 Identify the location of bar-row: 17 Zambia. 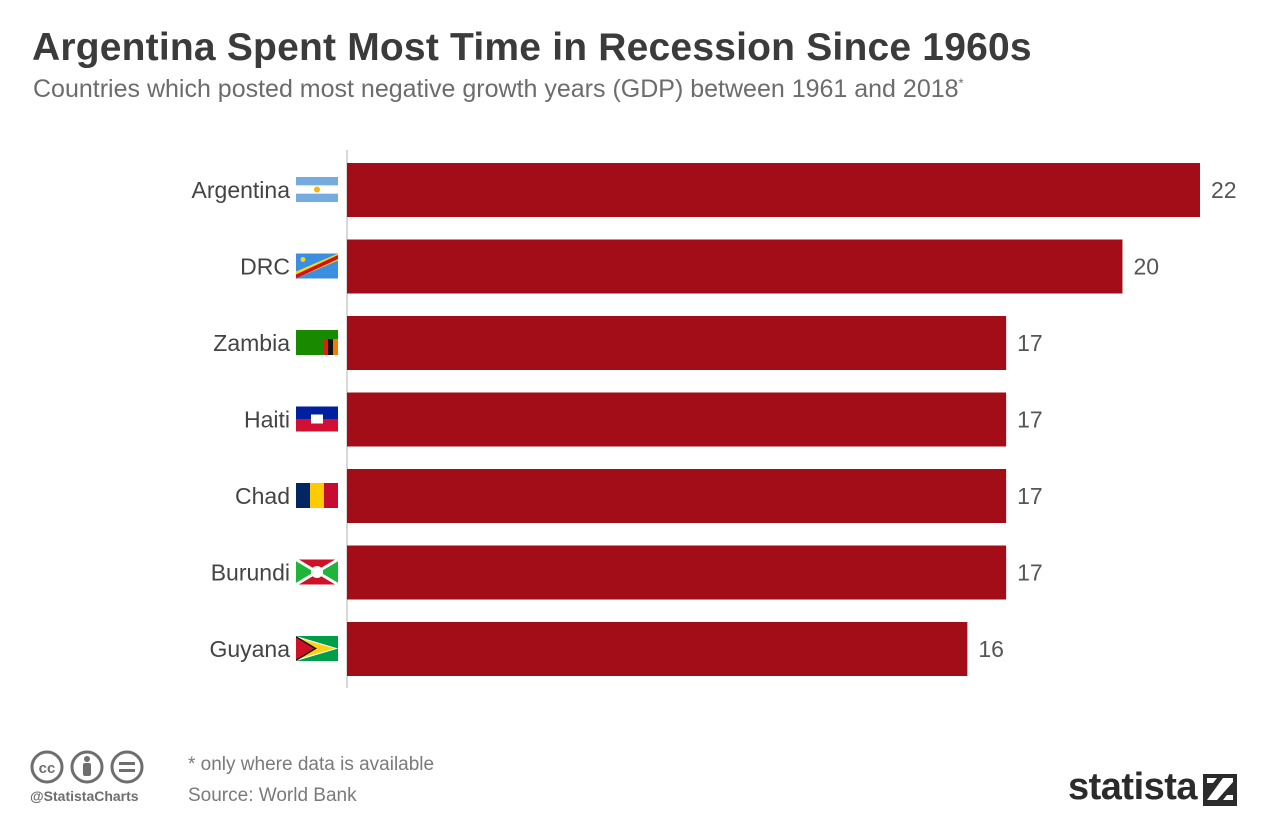
(628, 343).